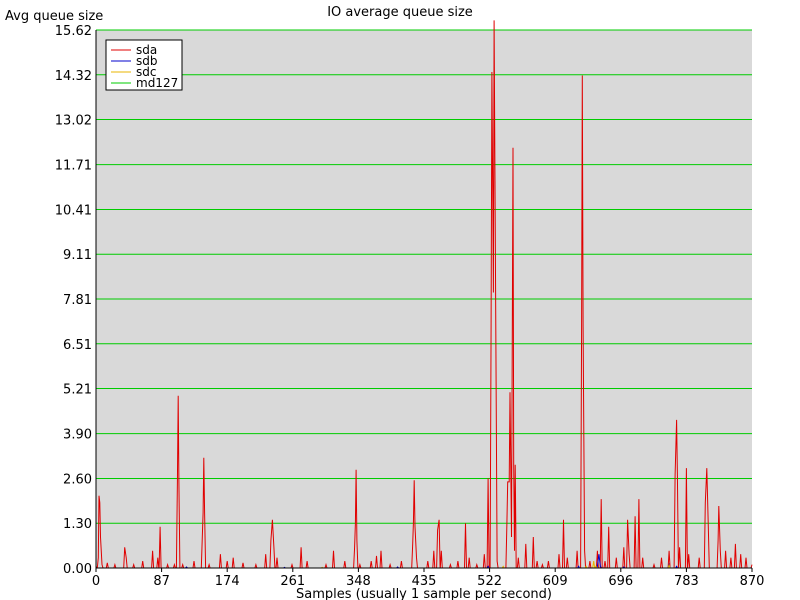  I want to click on legend-label-sdb: sdb, so click(147, 61).